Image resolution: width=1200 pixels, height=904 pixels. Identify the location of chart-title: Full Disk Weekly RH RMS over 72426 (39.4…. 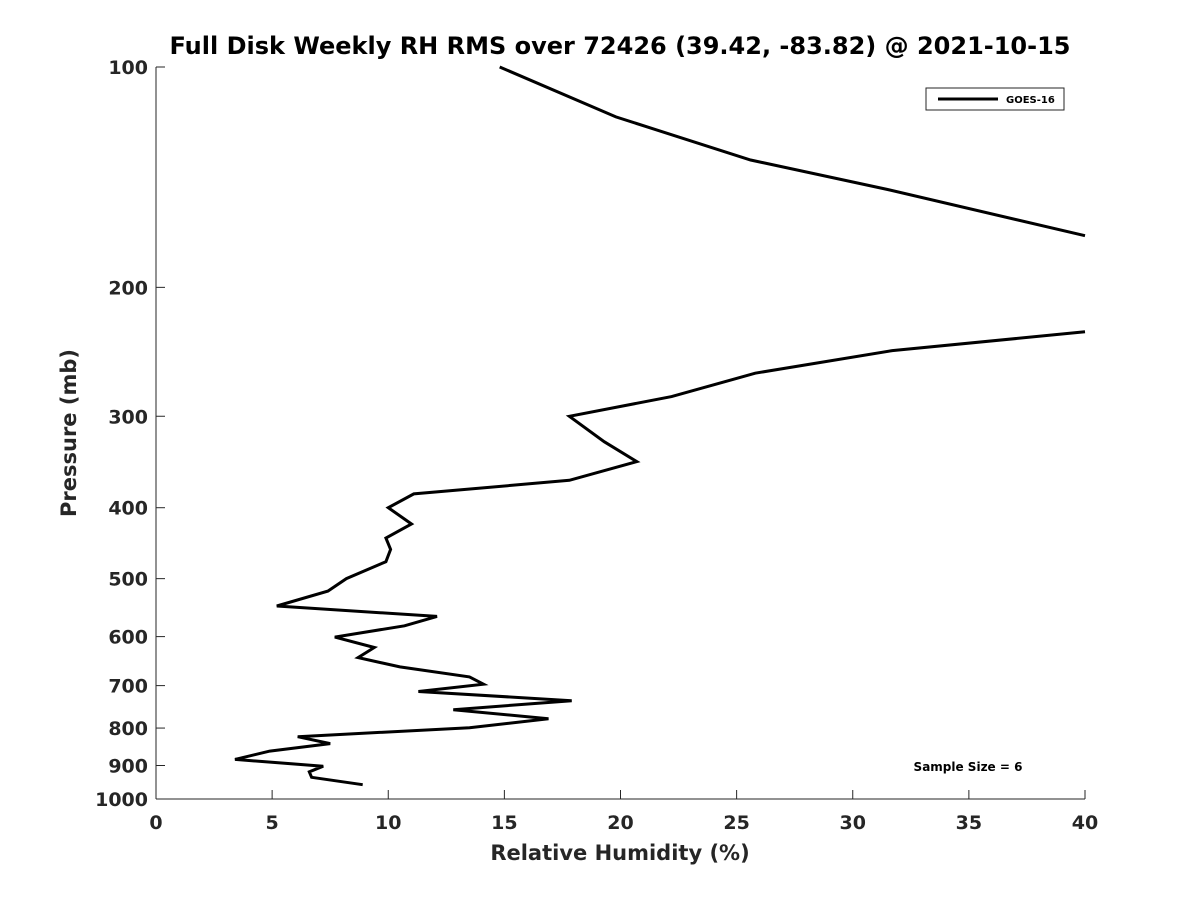
(619, 46).